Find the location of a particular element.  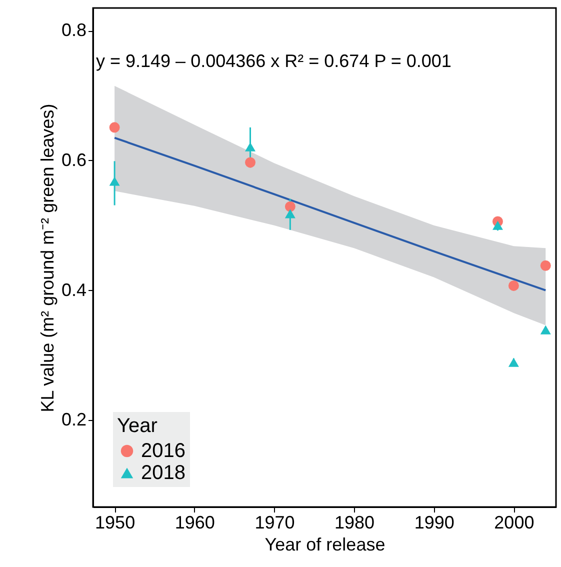

legend-label: 2018 is located at coordinates (163, 473).